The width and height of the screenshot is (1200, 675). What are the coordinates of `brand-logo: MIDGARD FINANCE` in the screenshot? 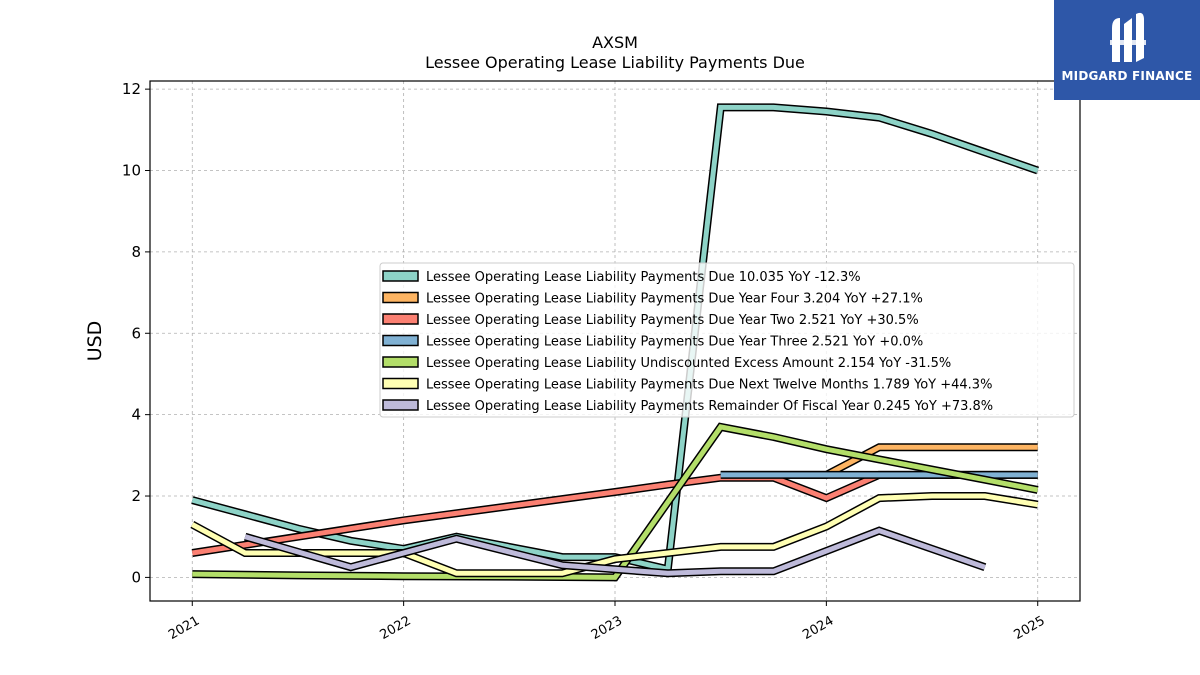 It's located at (1127, 50).